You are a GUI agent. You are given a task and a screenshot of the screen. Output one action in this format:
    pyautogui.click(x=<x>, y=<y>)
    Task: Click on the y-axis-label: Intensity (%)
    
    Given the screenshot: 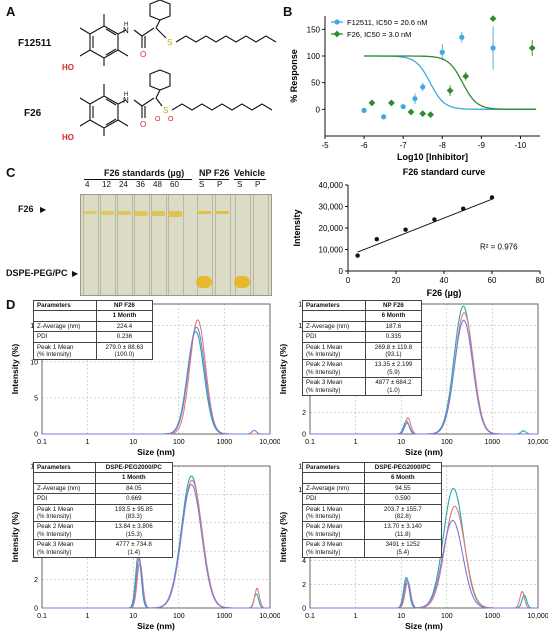 What is the action you would take?
    pyautogui.click(x=15, y=537)
    